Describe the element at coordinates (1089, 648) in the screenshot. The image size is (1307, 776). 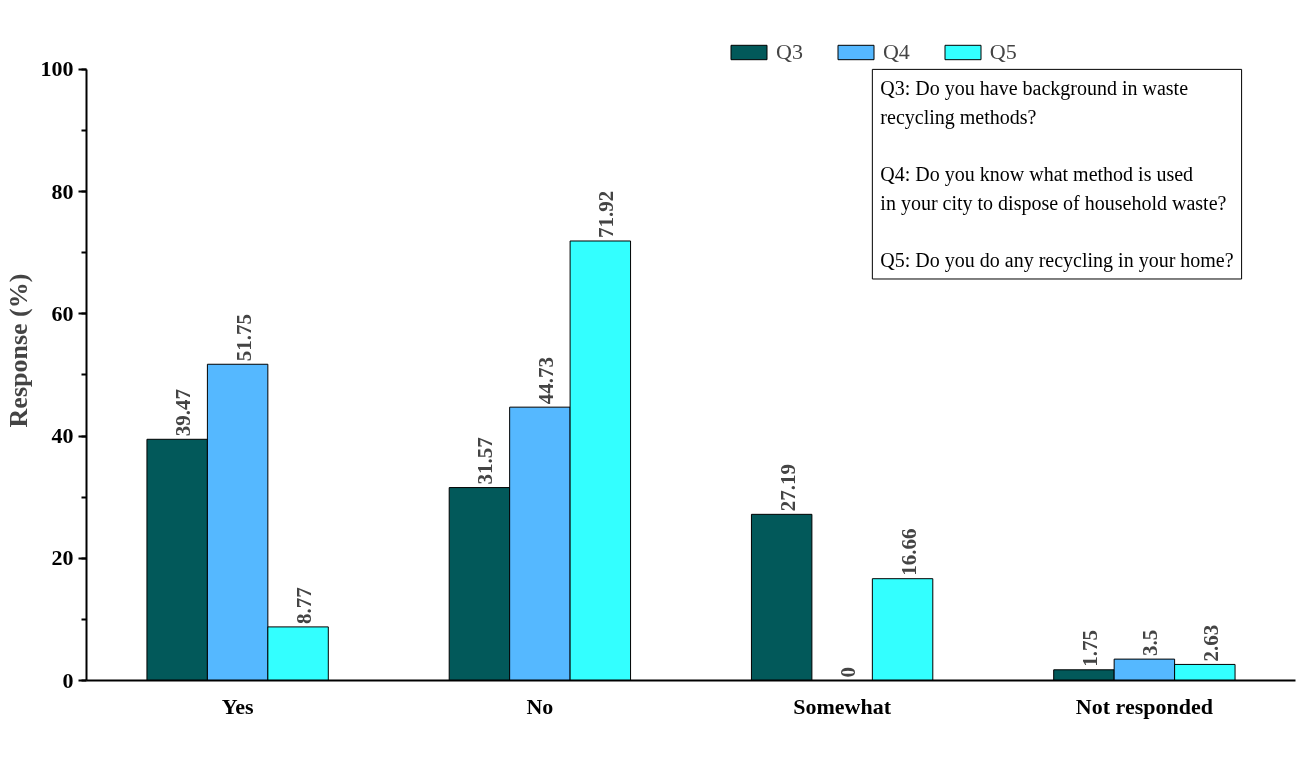
I see `data-label: 1.75` at that location.